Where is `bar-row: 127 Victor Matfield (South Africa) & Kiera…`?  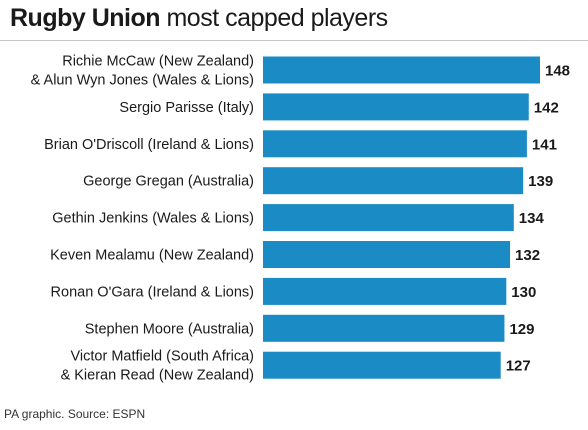 bar-row: 127 Victor Matfield (South Africa) & Kiera… is located at coordinates (296, 366).